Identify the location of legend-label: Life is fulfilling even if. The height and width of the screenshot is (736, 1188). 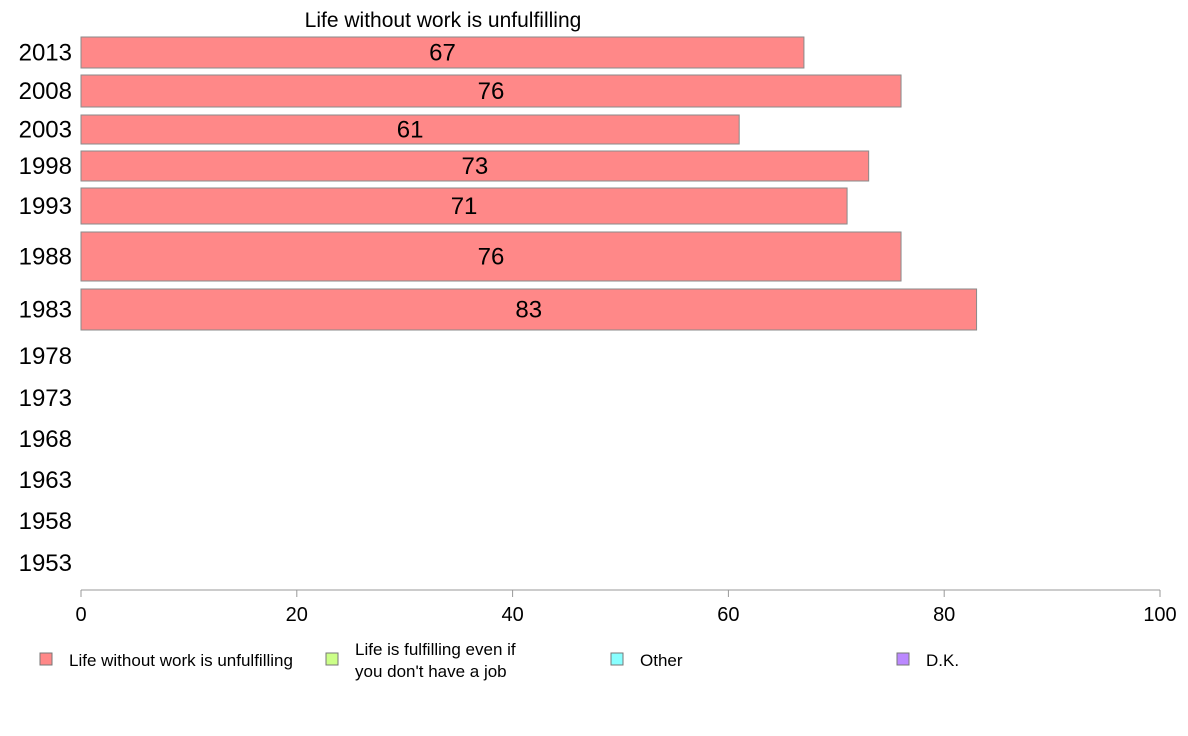
(435, 649).